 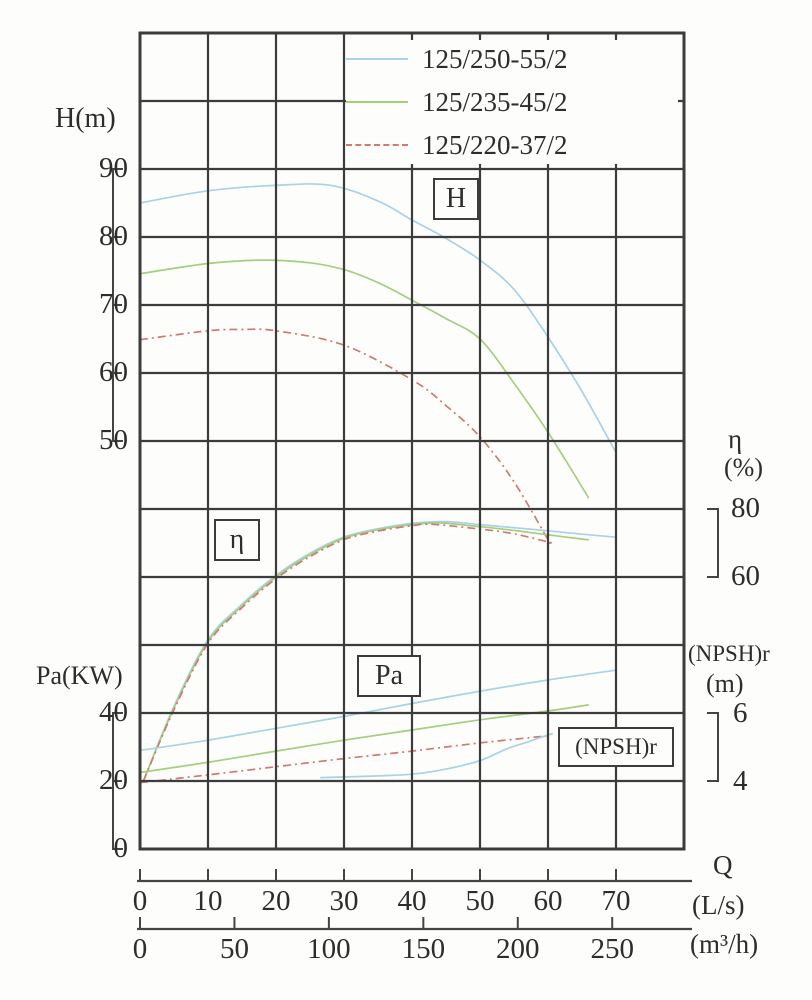 What do you see at coordinates (377, 145) in the screenshot?
I see `legend-line-red` at bounding box center [377, 145].